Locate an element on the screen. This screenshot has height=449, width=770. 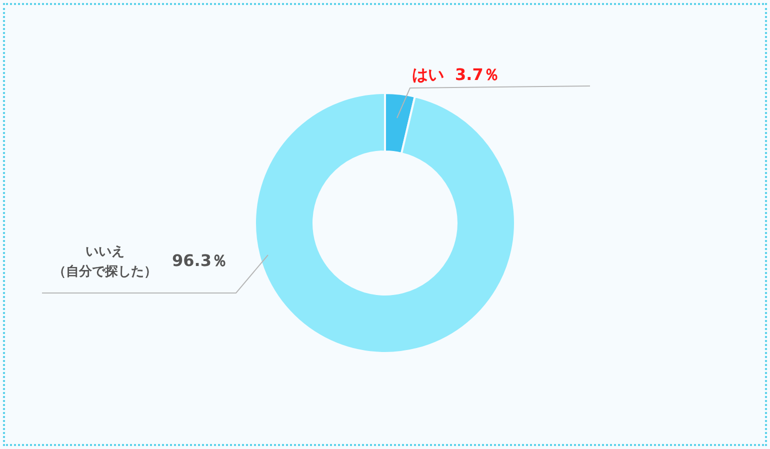
data-label: 96.3％ is located at coordinates (200, 260).